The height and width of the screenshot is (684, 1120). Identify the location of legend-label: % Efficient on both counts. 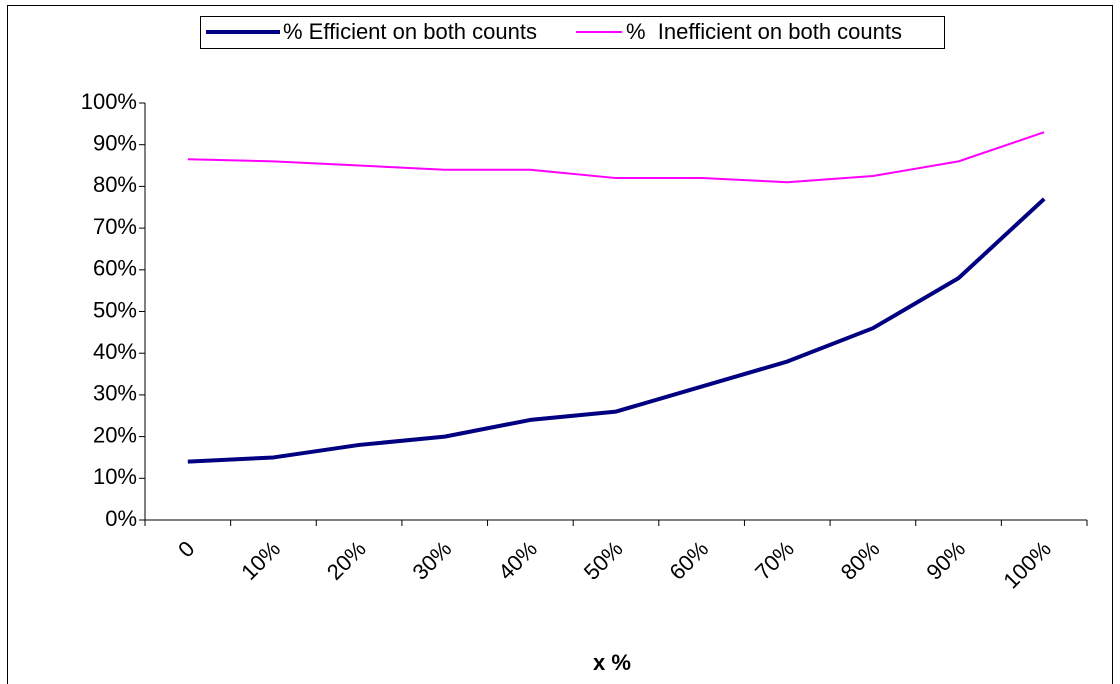
(410, 31).